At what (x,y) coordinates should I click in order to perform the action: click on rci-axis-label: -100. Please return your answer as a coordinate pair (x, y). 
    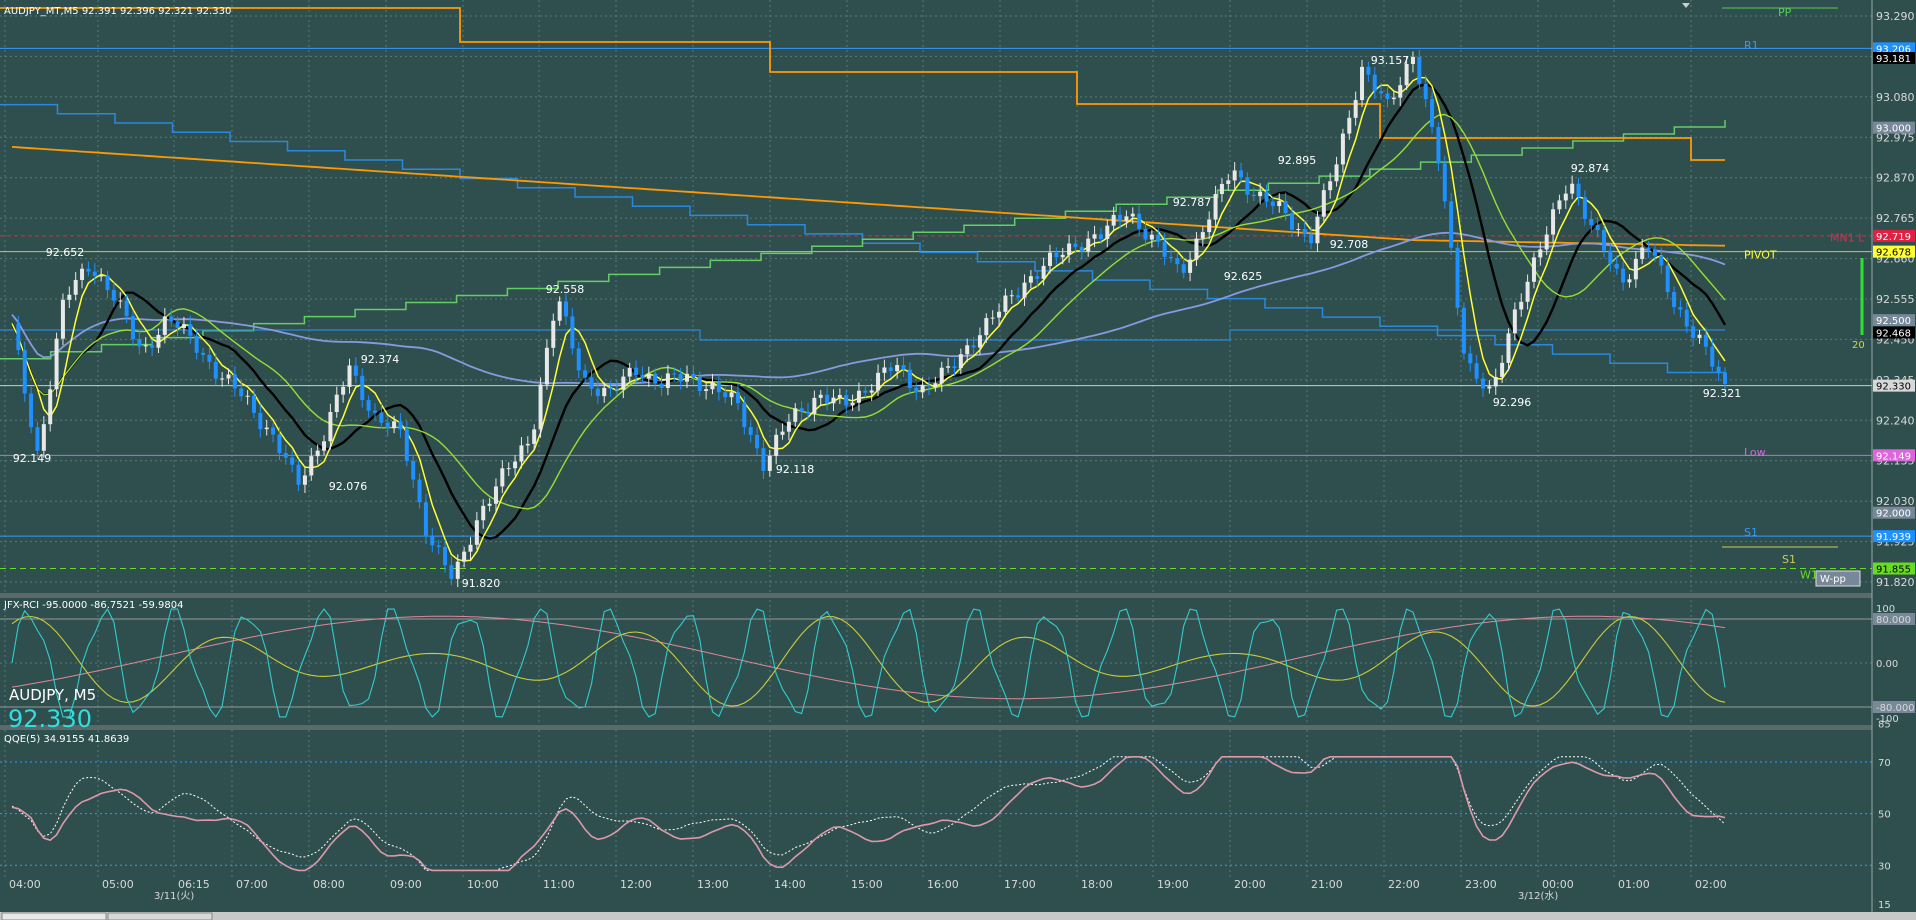
    Looking at the image, I should click on (1887, 719).